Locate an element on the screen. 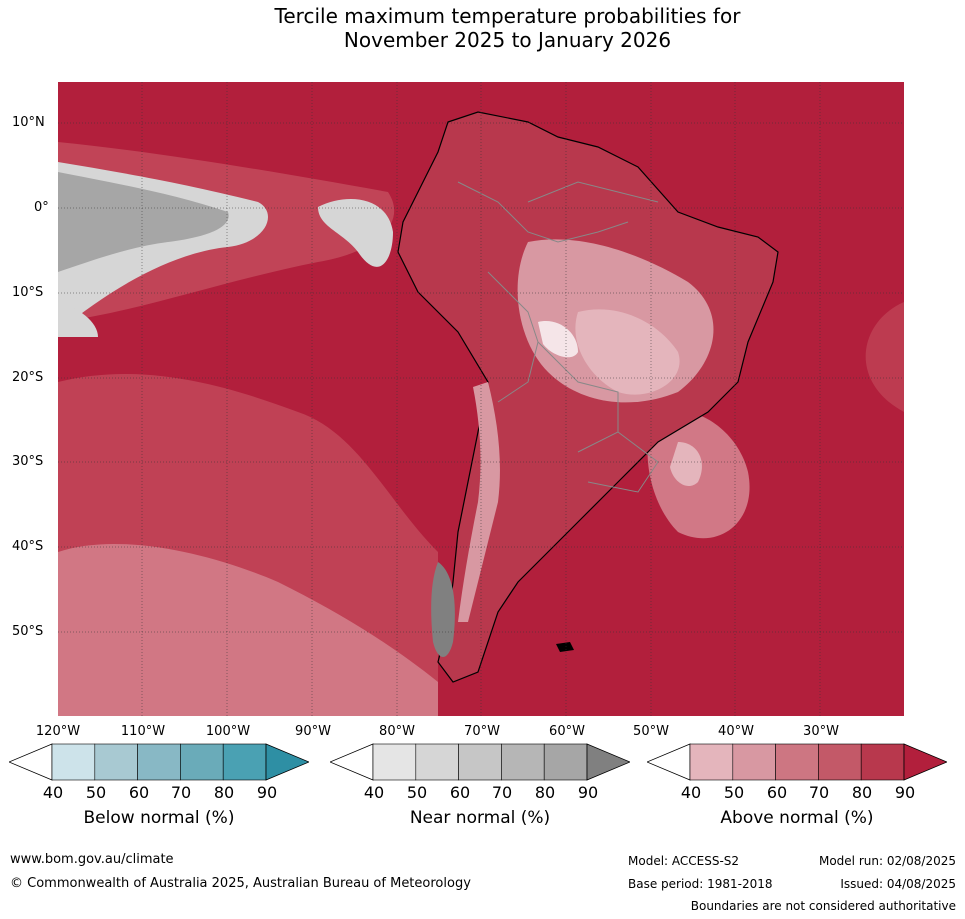  colorbar-near is located at coordinates (480, 762).